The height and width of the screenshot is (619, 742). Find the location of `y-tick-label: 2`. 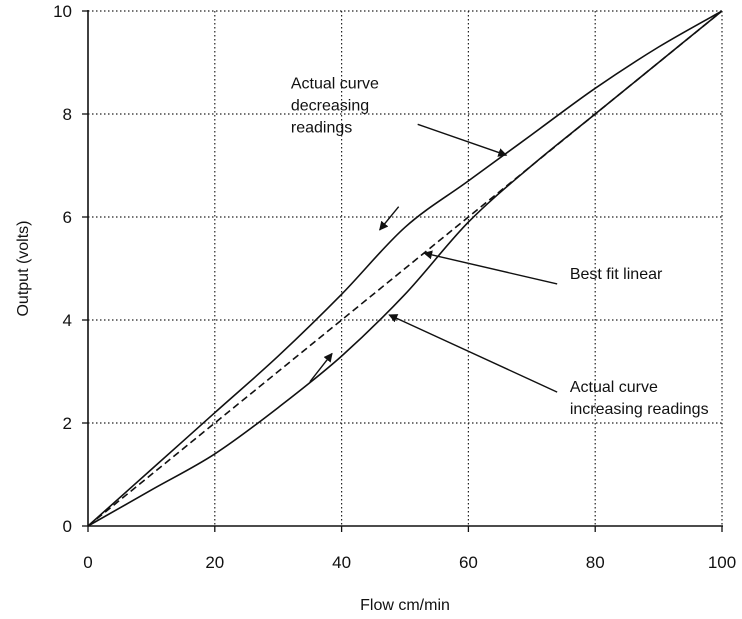

y-tick-label: 2 is located at coordinates (67, 423).